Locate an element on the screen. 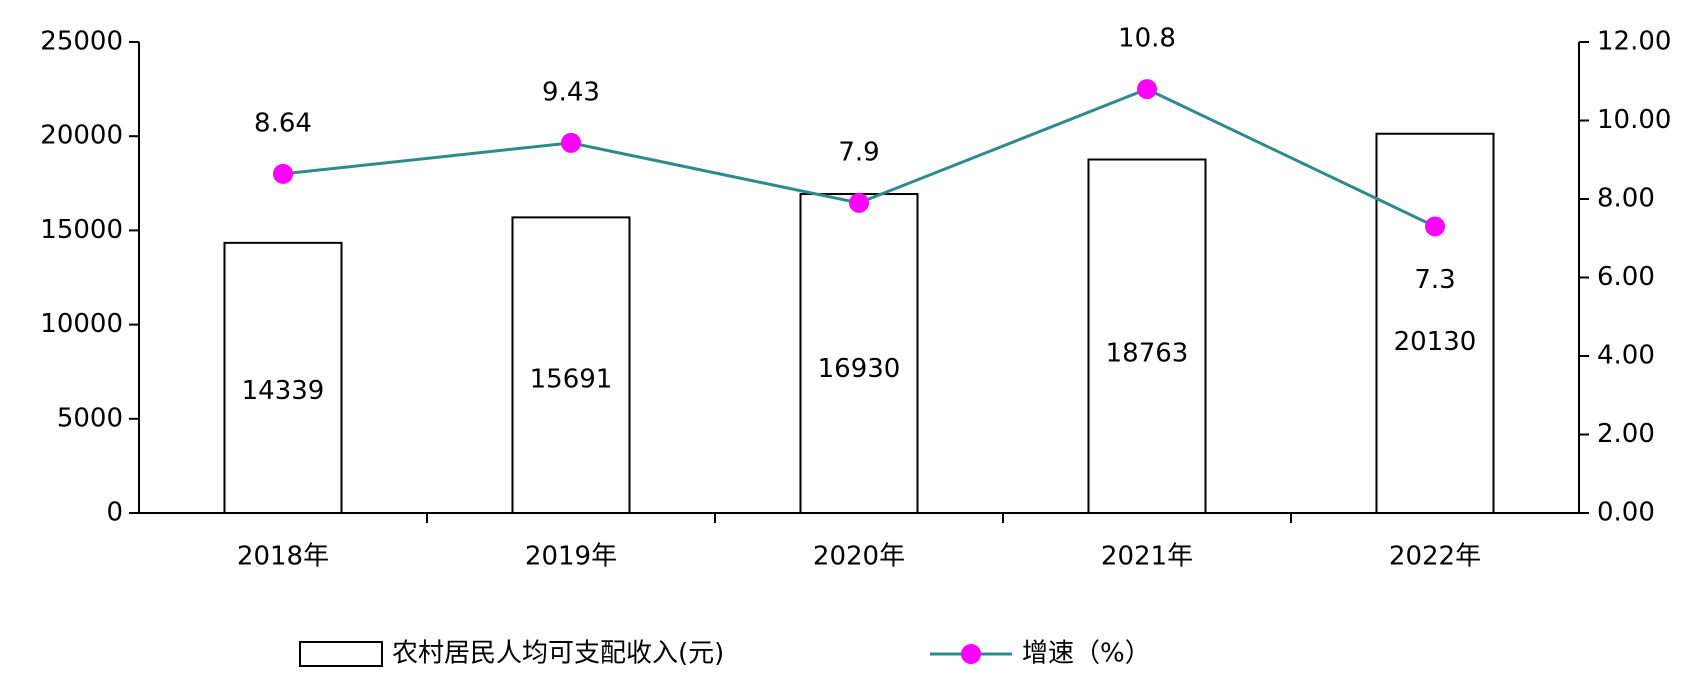 This screenshot has height=684, width=1692. legend-marker is located at coordinates (971, 654).